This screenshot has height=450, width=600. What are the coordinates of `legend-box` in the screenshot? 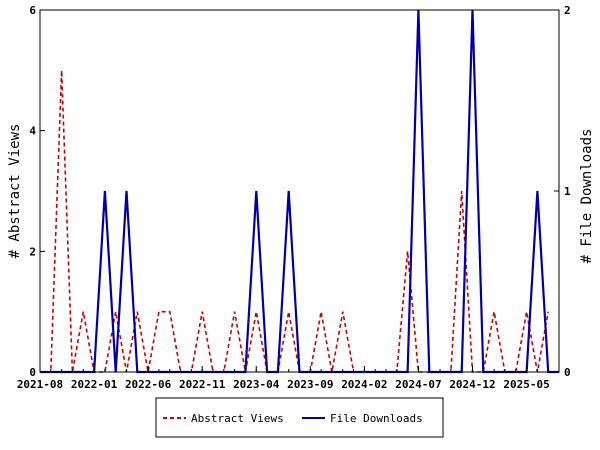 It's located at (299, 417).